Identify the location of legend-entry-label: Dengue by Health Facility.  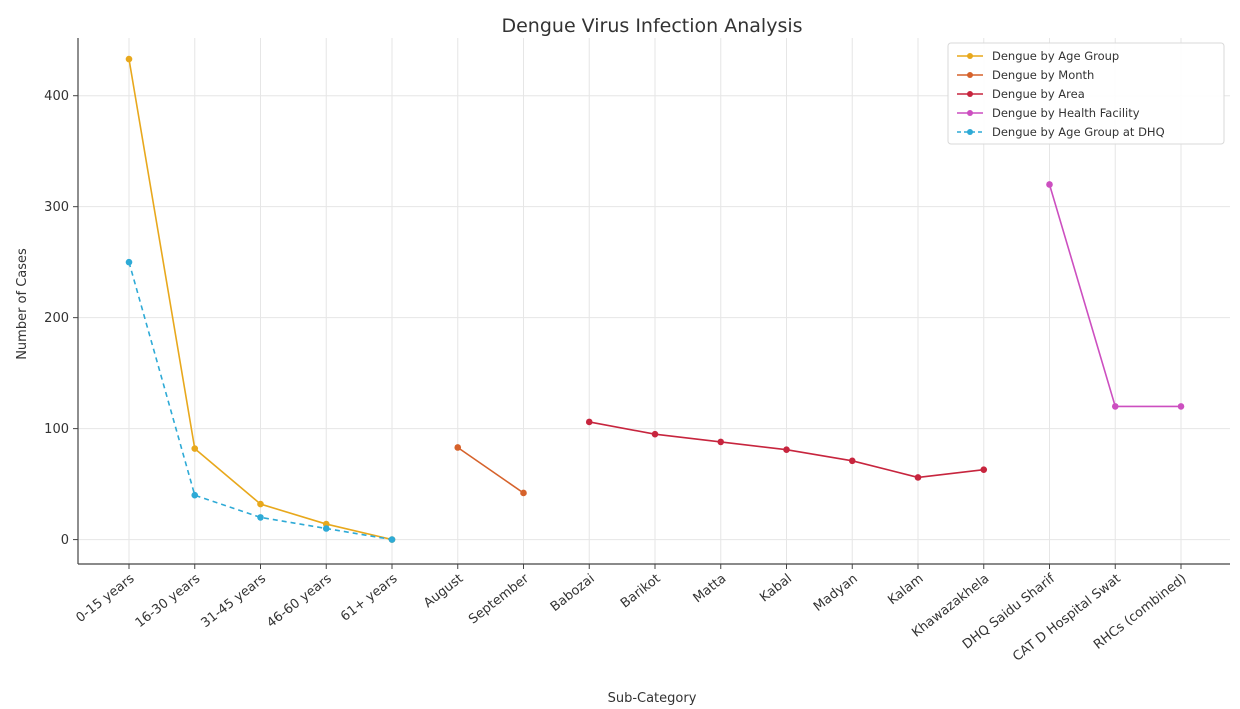
(1066, 113).